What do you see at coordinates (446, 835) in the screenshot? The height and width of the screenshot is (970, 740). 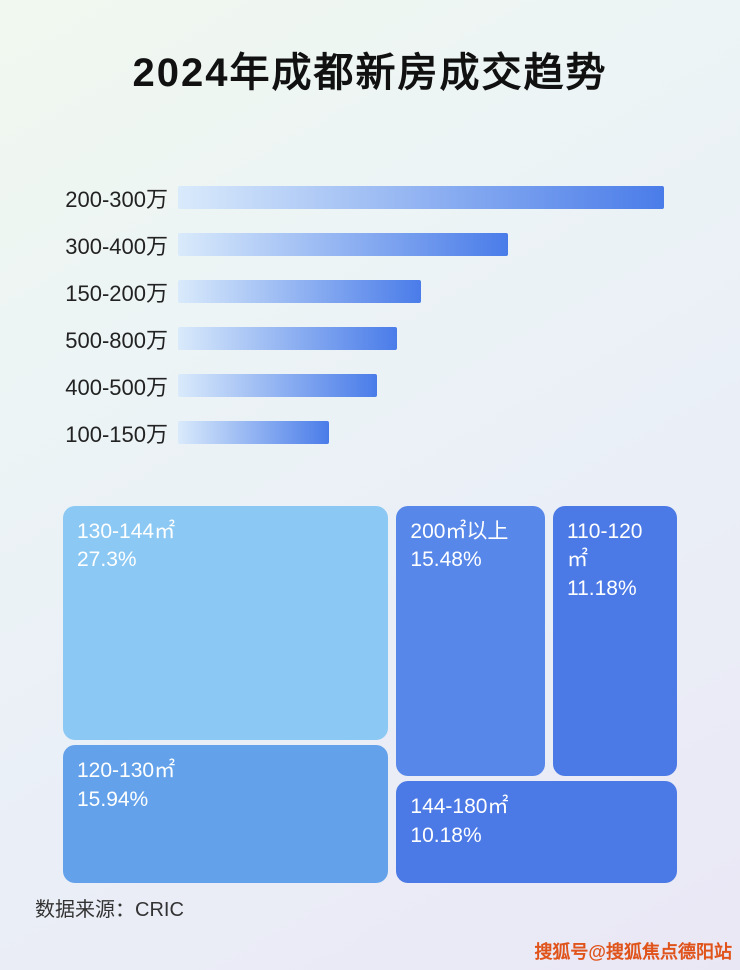 I see `treemap-block-value: 10.18%` at bounding box center [446, 835].